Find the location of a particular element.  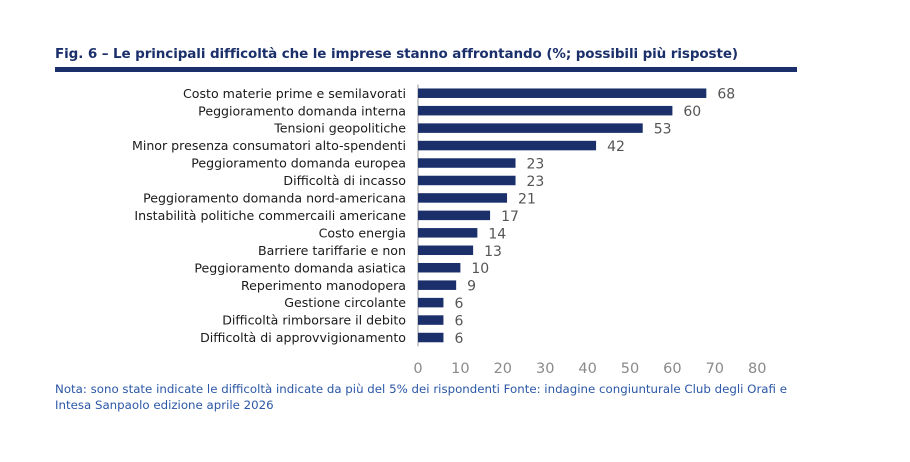

value-label: 14 is located at coordinates (497, 234).